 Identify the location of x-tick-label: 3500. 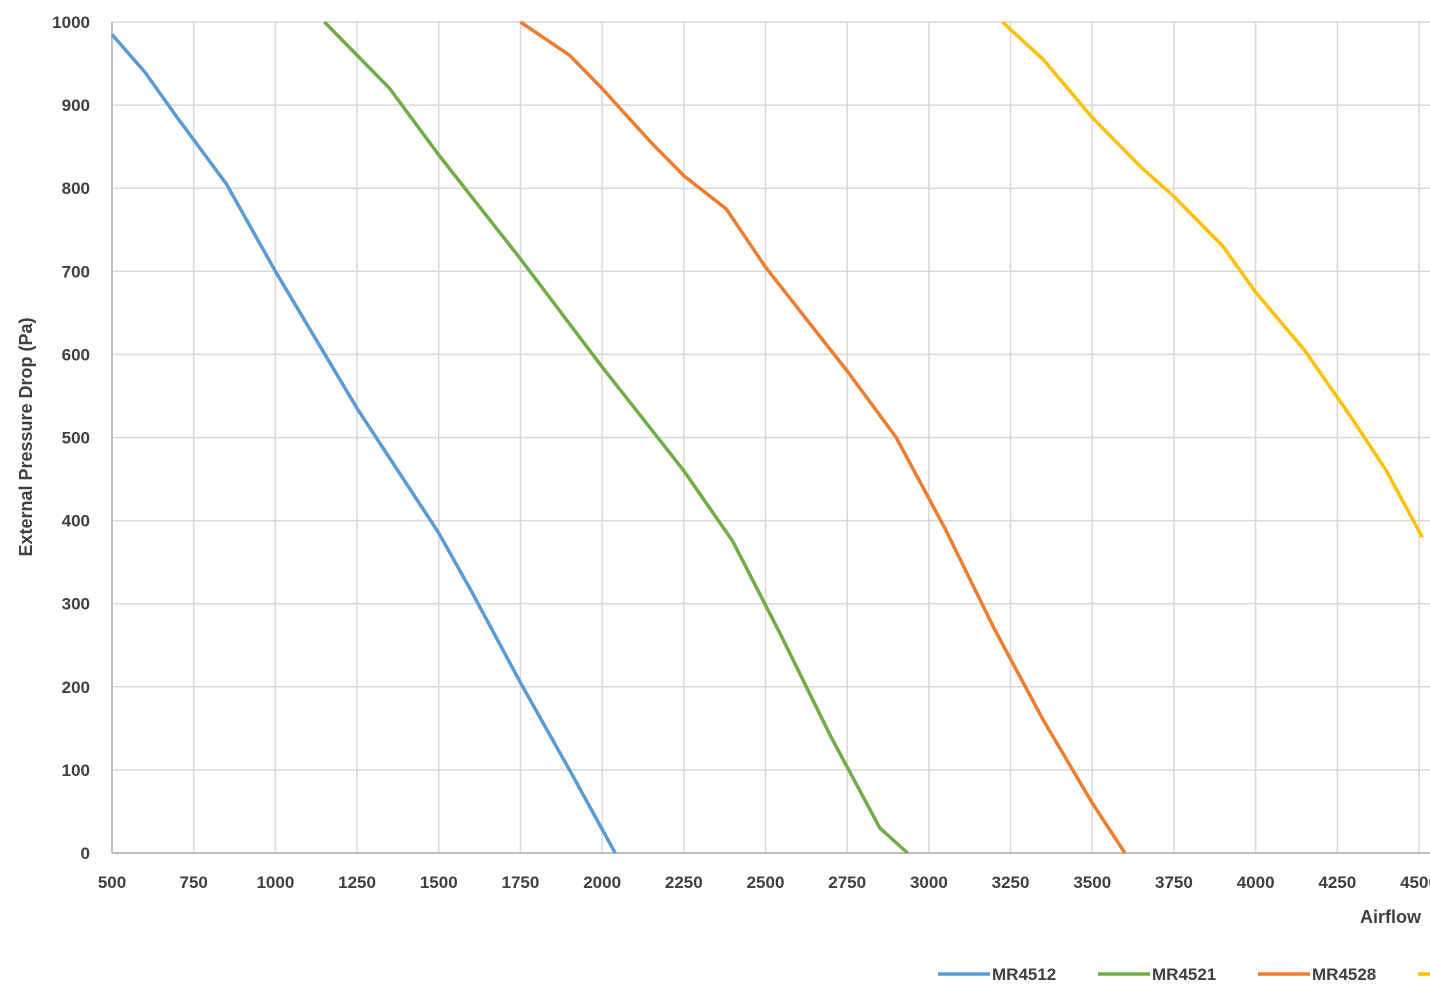
(1092, 882).